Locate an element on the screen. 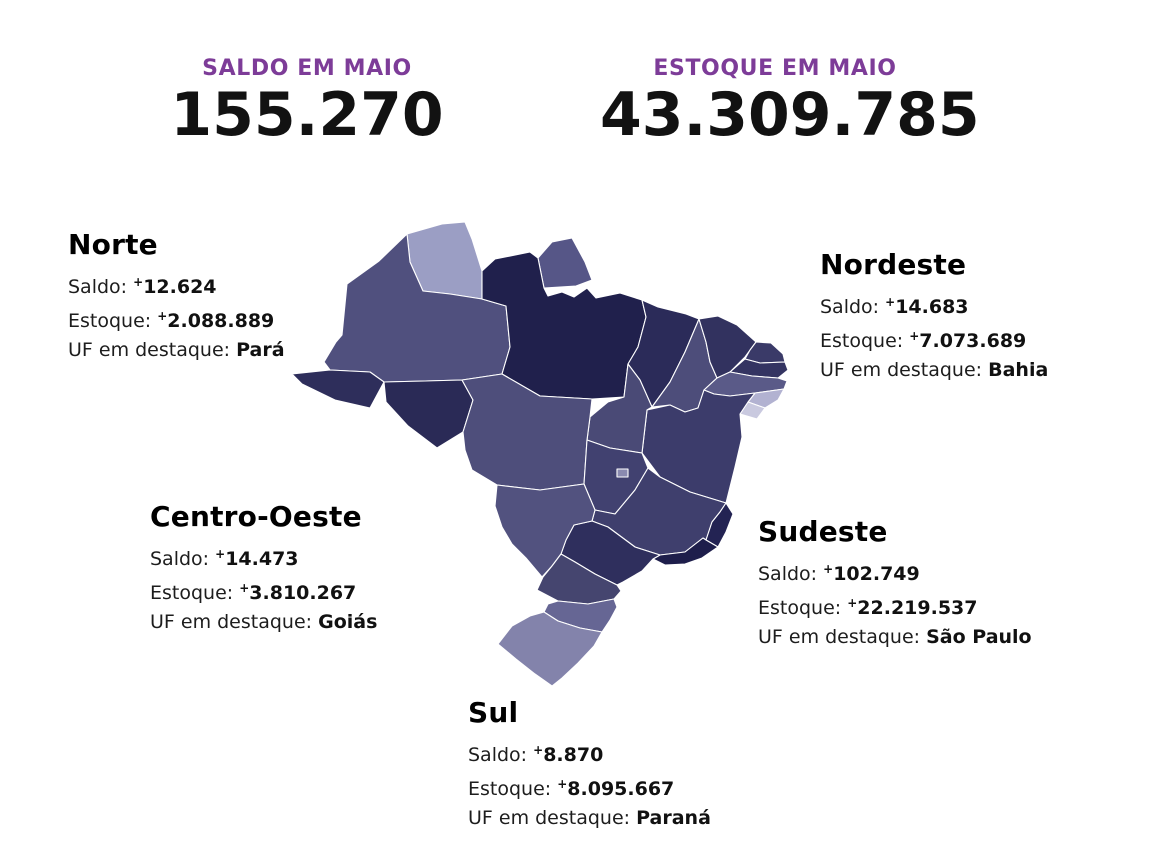 The image size is (1150, 852). state-rj is located at coordinates (685, 551).